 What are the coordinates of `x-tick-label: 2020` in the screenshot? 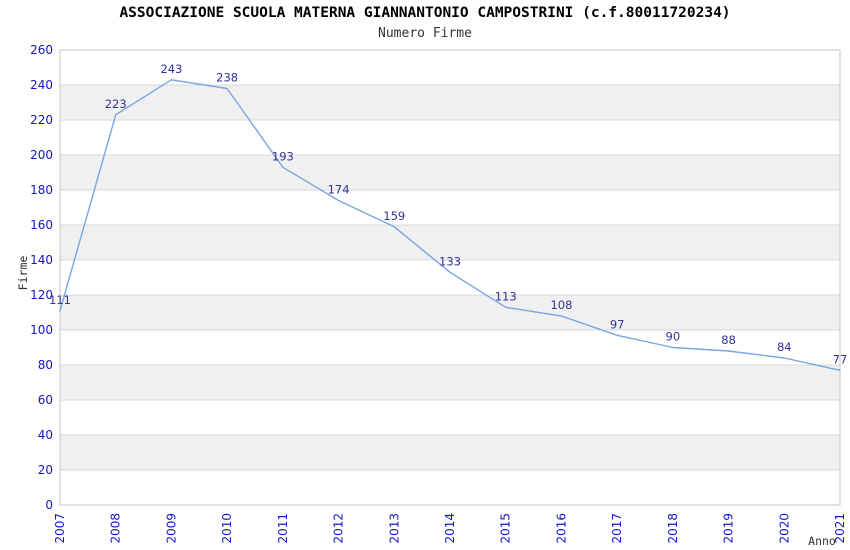 It's located at (784, 528).